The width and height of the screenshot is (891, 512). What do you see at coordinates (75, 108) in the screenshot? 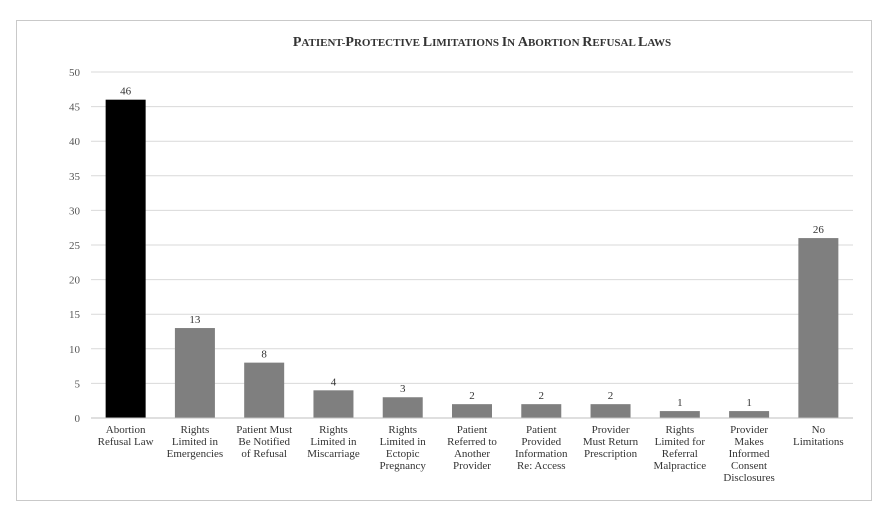
I see `y-tick-label: 45` at bounding box center [75, 108].